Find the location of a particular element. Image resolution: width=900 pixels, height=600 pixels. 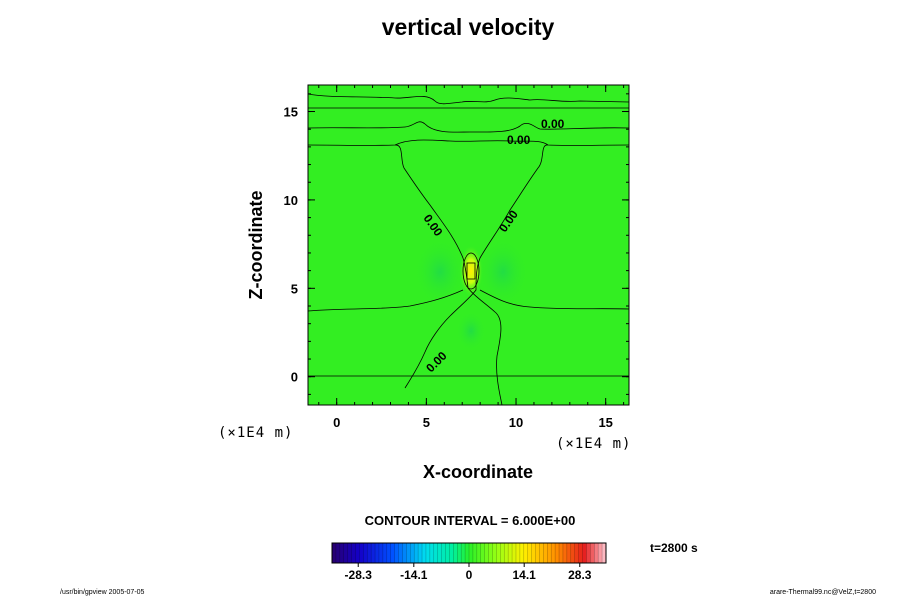

x-tick-label: 0 is located at coordinates (336, 422).